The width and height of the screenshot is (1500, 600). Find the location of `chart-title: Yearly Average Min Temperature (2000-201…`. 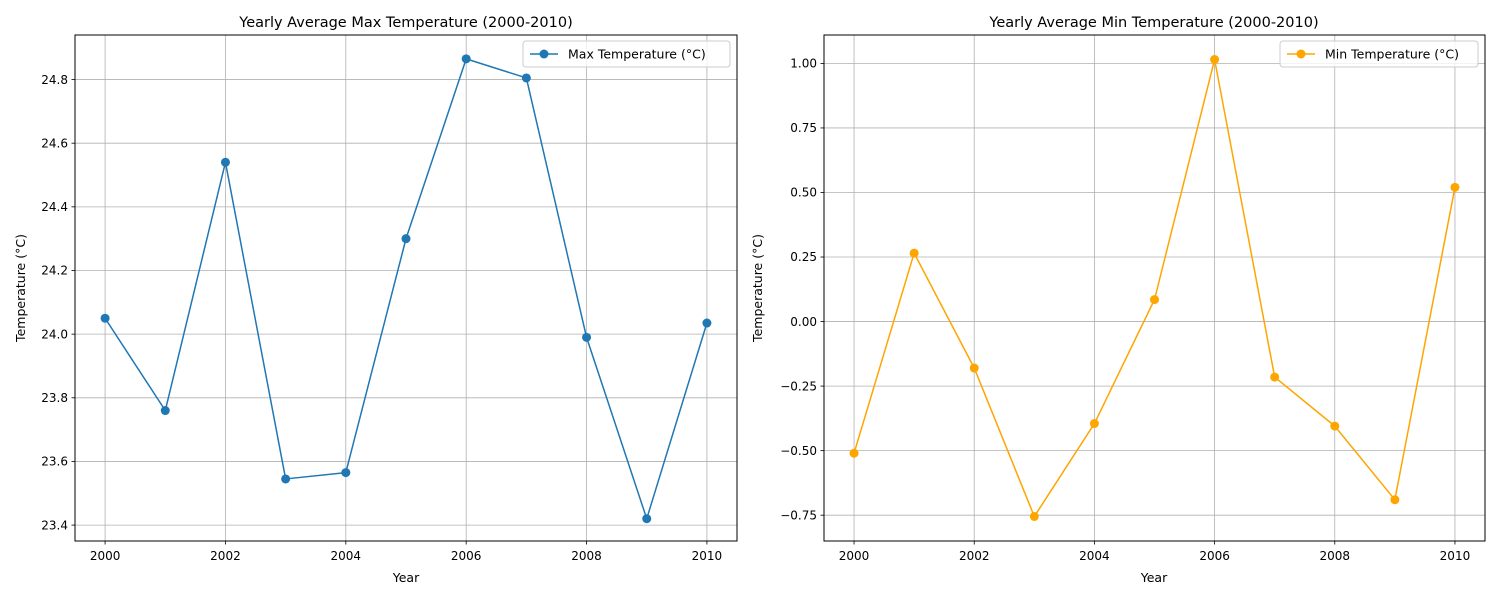

chart-title: Yearly Average Min Temperature (2000-201… is located at coordinates (1153, 23).